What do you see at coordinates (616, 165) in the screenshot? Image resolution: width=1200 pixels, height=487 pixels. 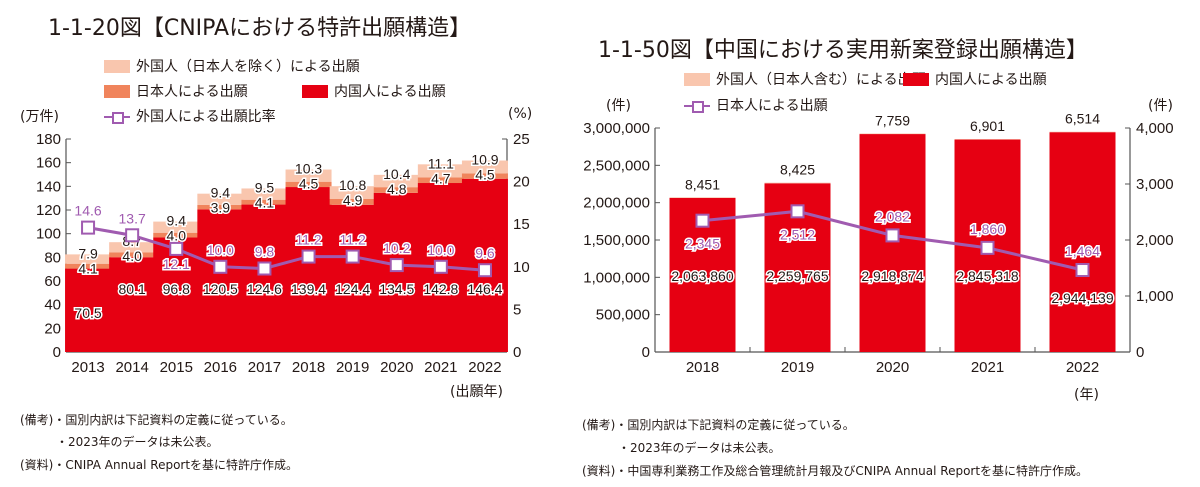 I see `y-tick-label: 2,500,000` at bounding box center [616, 165].